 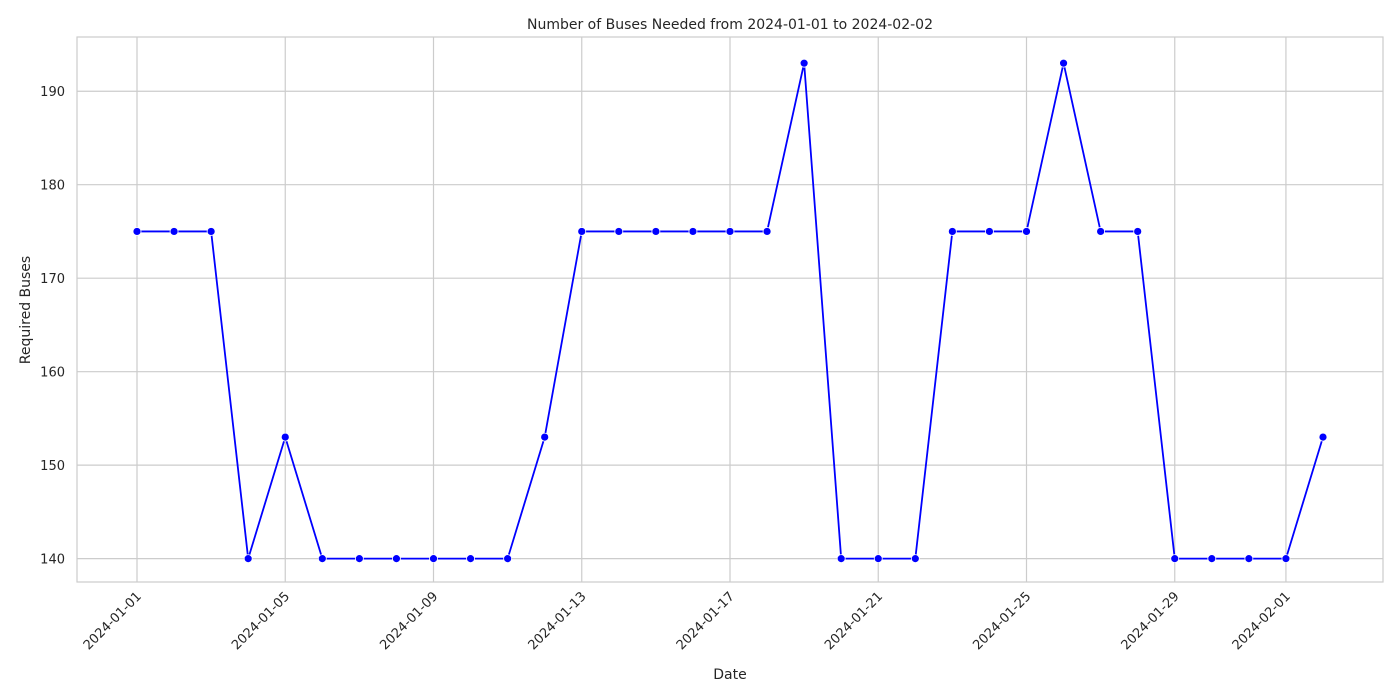 What do you see at coordinates (52, 466) in the screenshot?
I see `y-tick-label: 150` at bounding box center [52, 466].